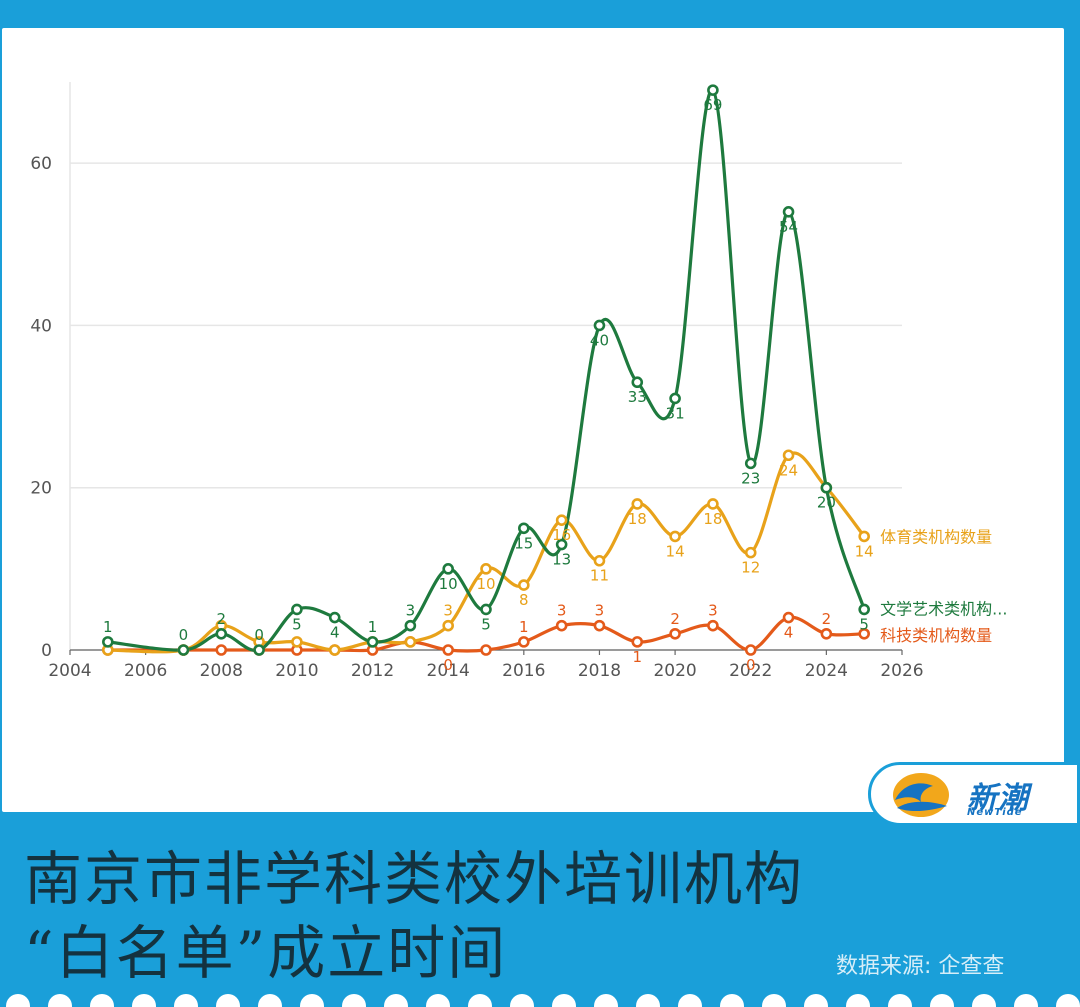 This screenshot has height=1007, width=1080. Describe the element at coordinates (599, 340) in the screenshot. I see `data-label: 40` at that location.